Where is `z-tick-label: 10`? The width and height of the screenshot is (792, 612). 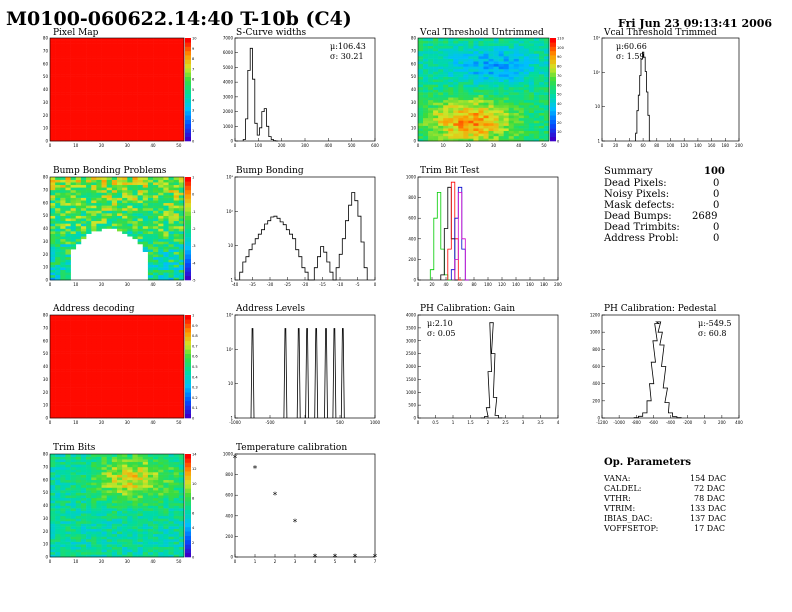 z-tick-label: 10 is located at coordinates (559, 132).